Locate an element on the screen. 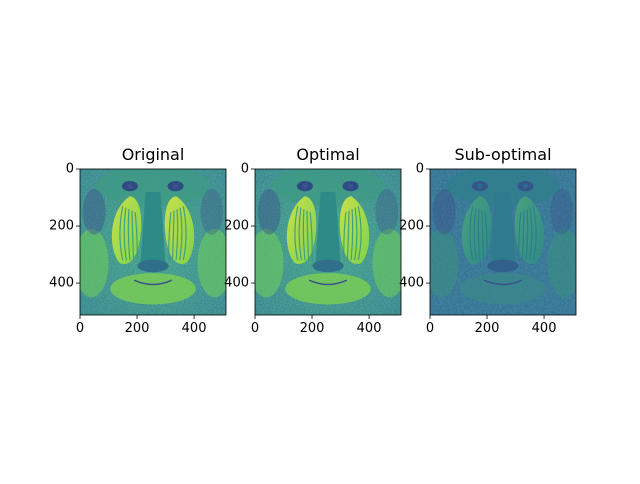 The height and width of the screenshot is (484, 640). panel-title: Optimal is located at coordinates (328, 154).